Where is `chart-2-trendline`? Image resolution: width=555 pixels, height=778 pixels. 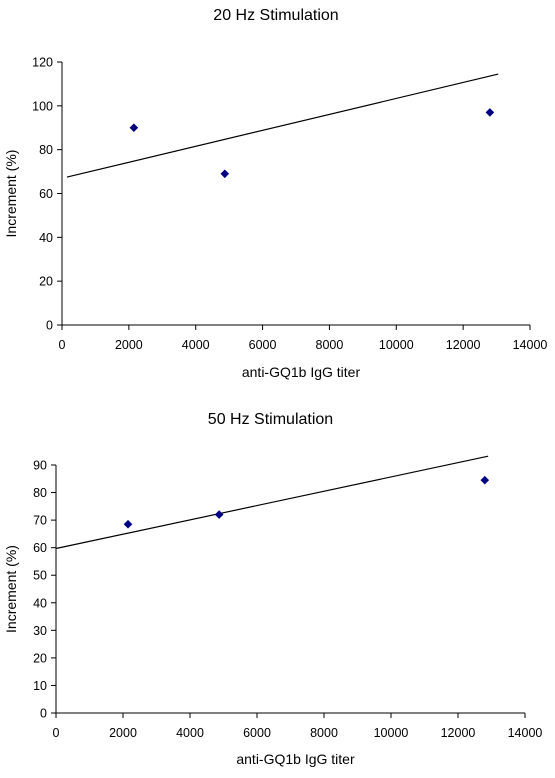
chart-2-trendline is located at coordinates (272, 502).